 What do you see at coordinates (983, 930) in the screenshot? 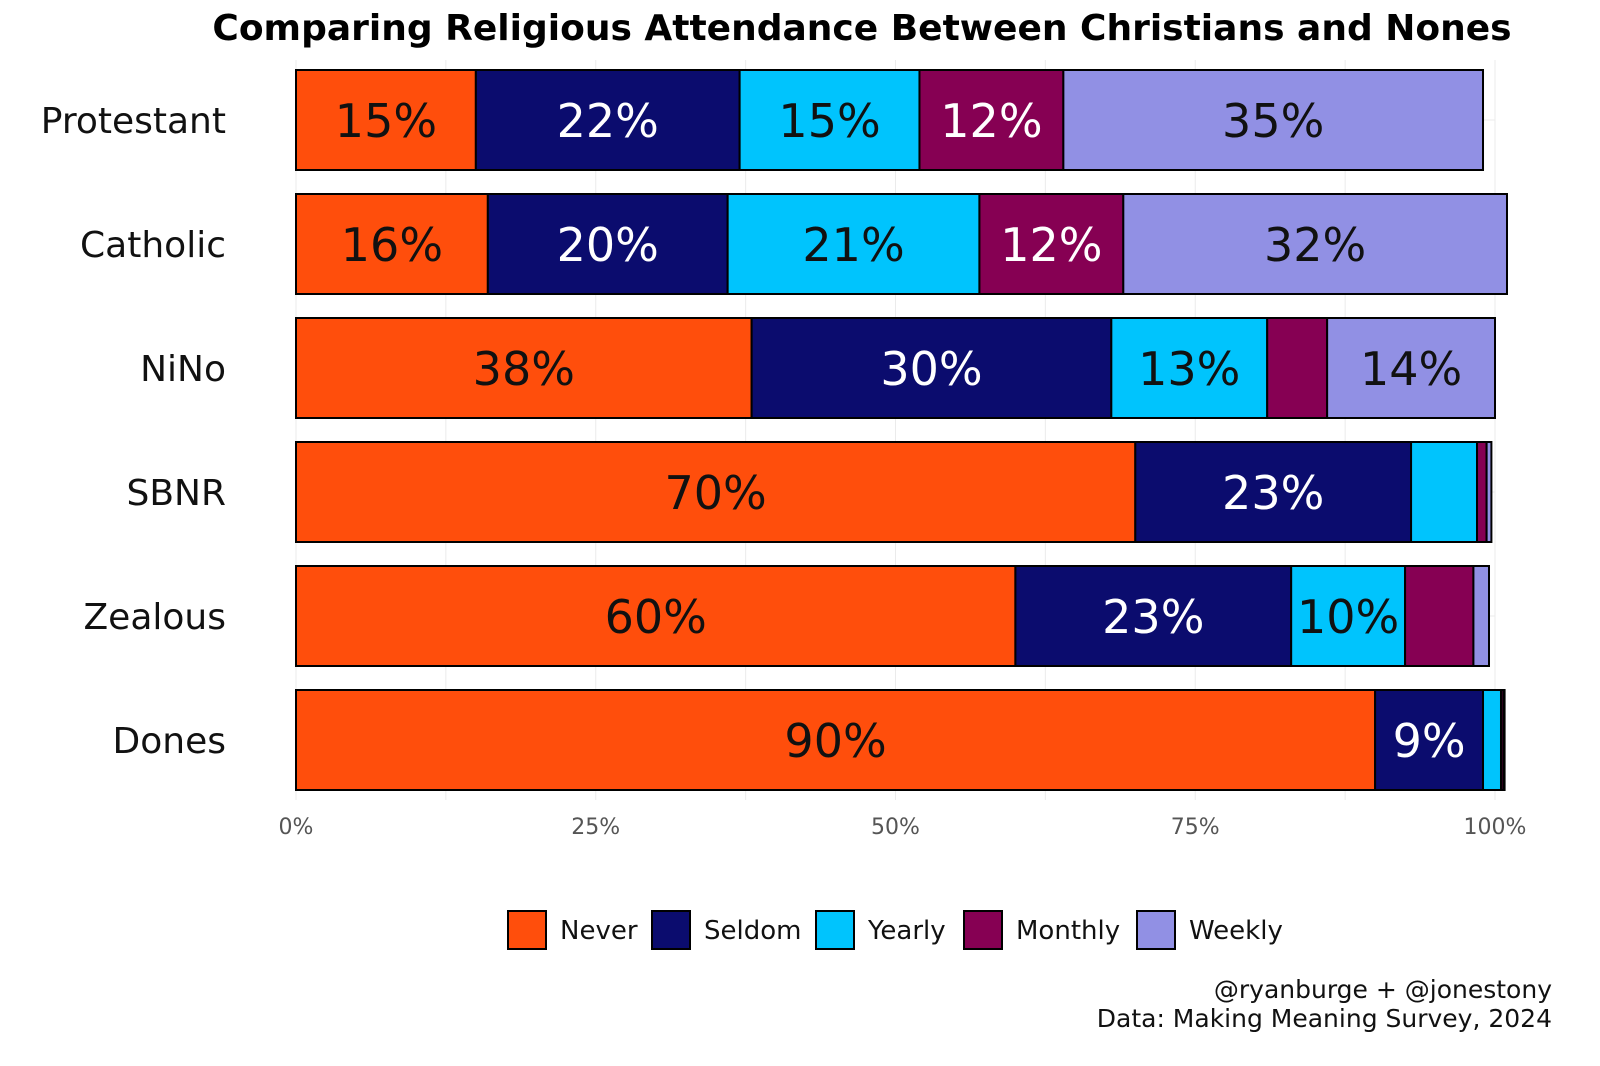
I see `legend-swatch-monthly` at bounding box center [983, 930].